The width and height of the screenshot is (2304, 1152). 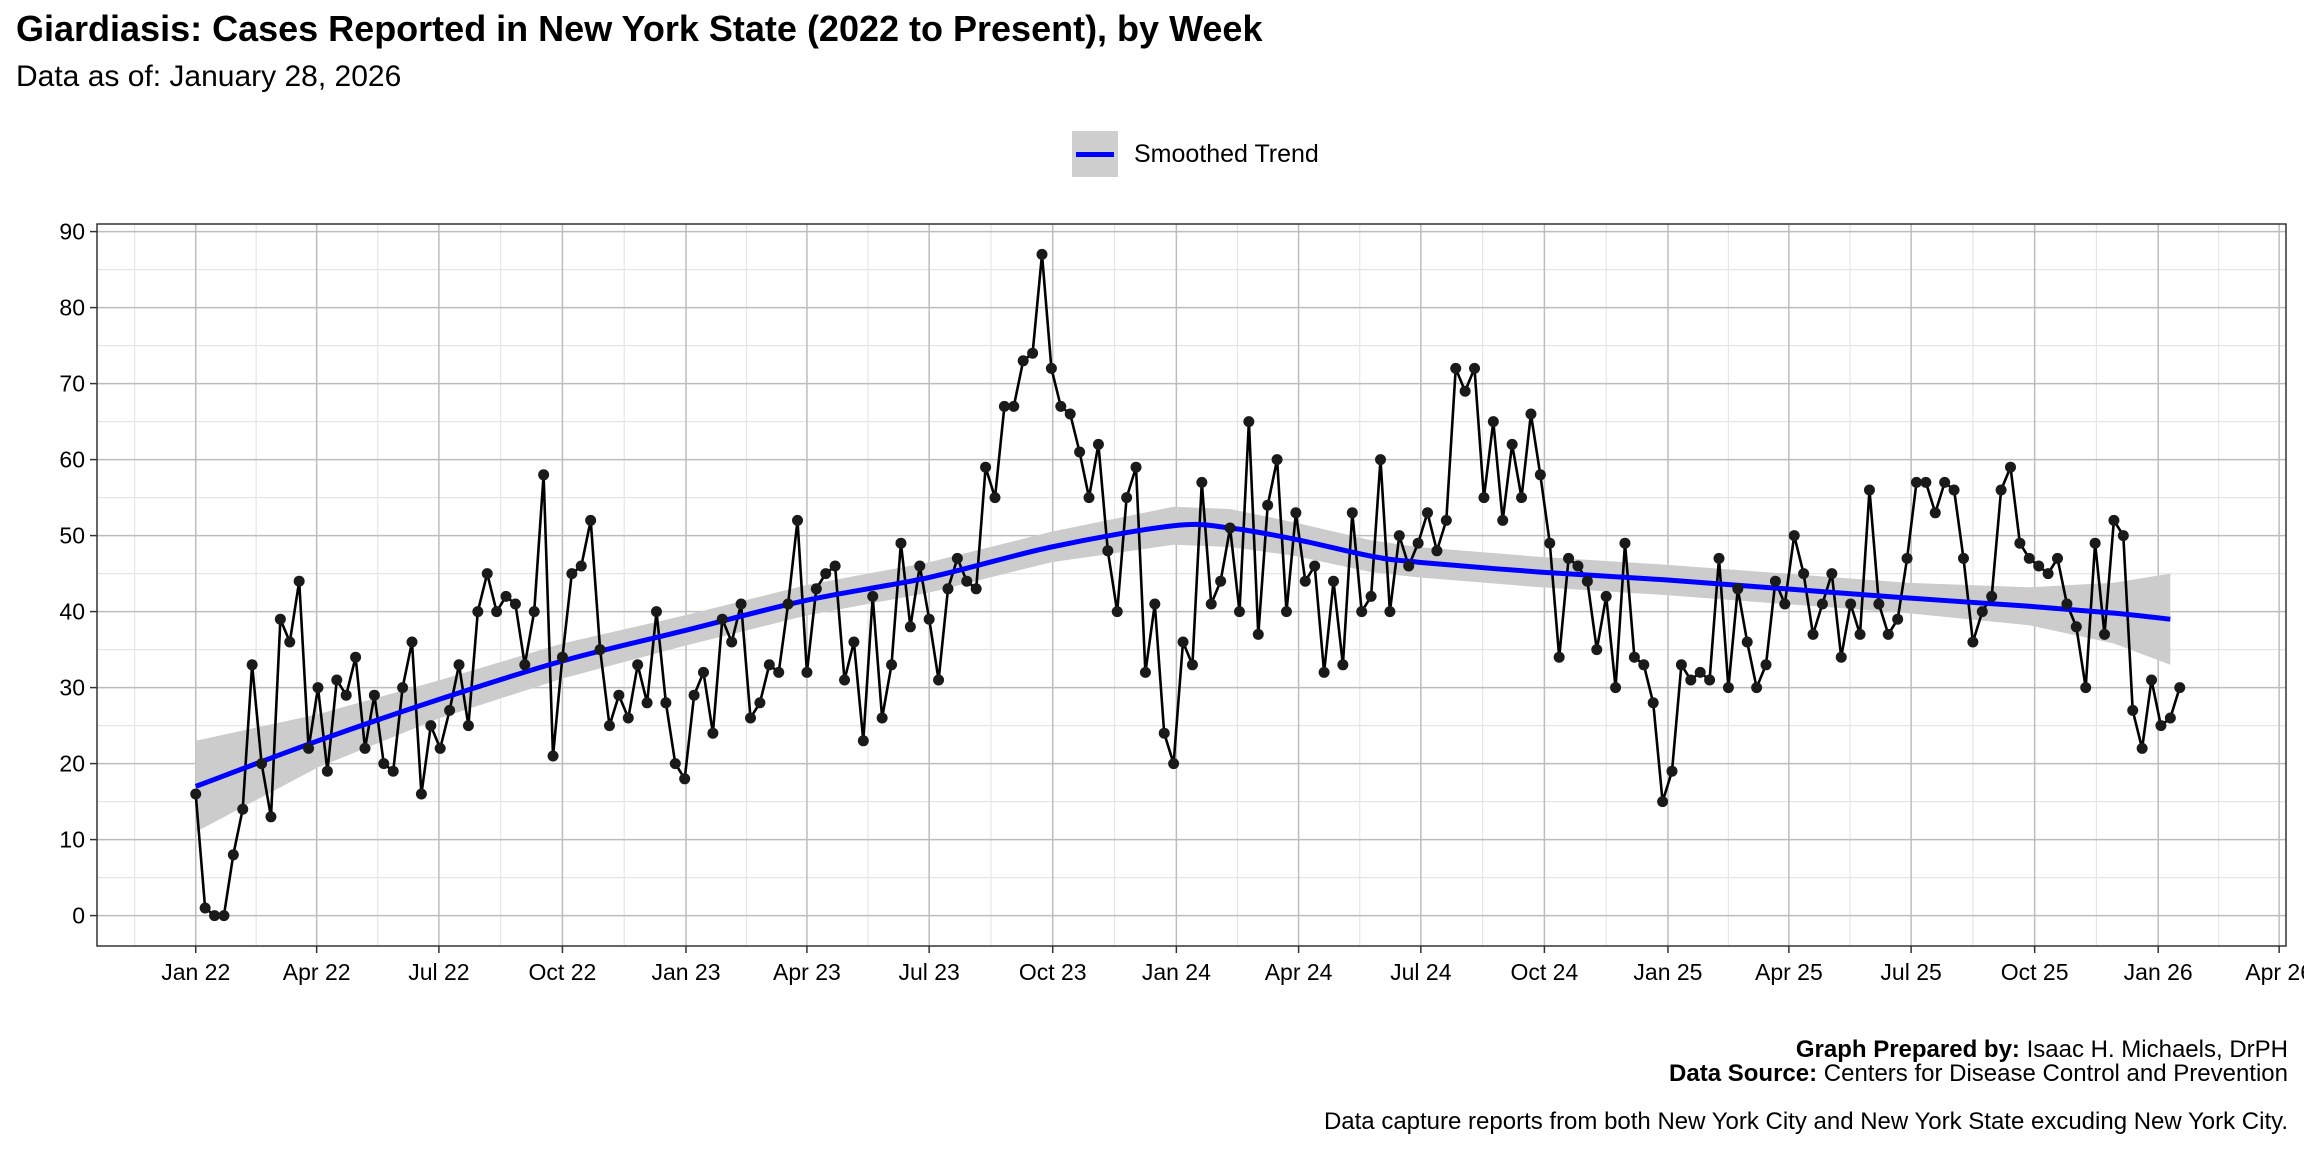 I want to click on y-tick-label: 40, so click(x=72, y=612).